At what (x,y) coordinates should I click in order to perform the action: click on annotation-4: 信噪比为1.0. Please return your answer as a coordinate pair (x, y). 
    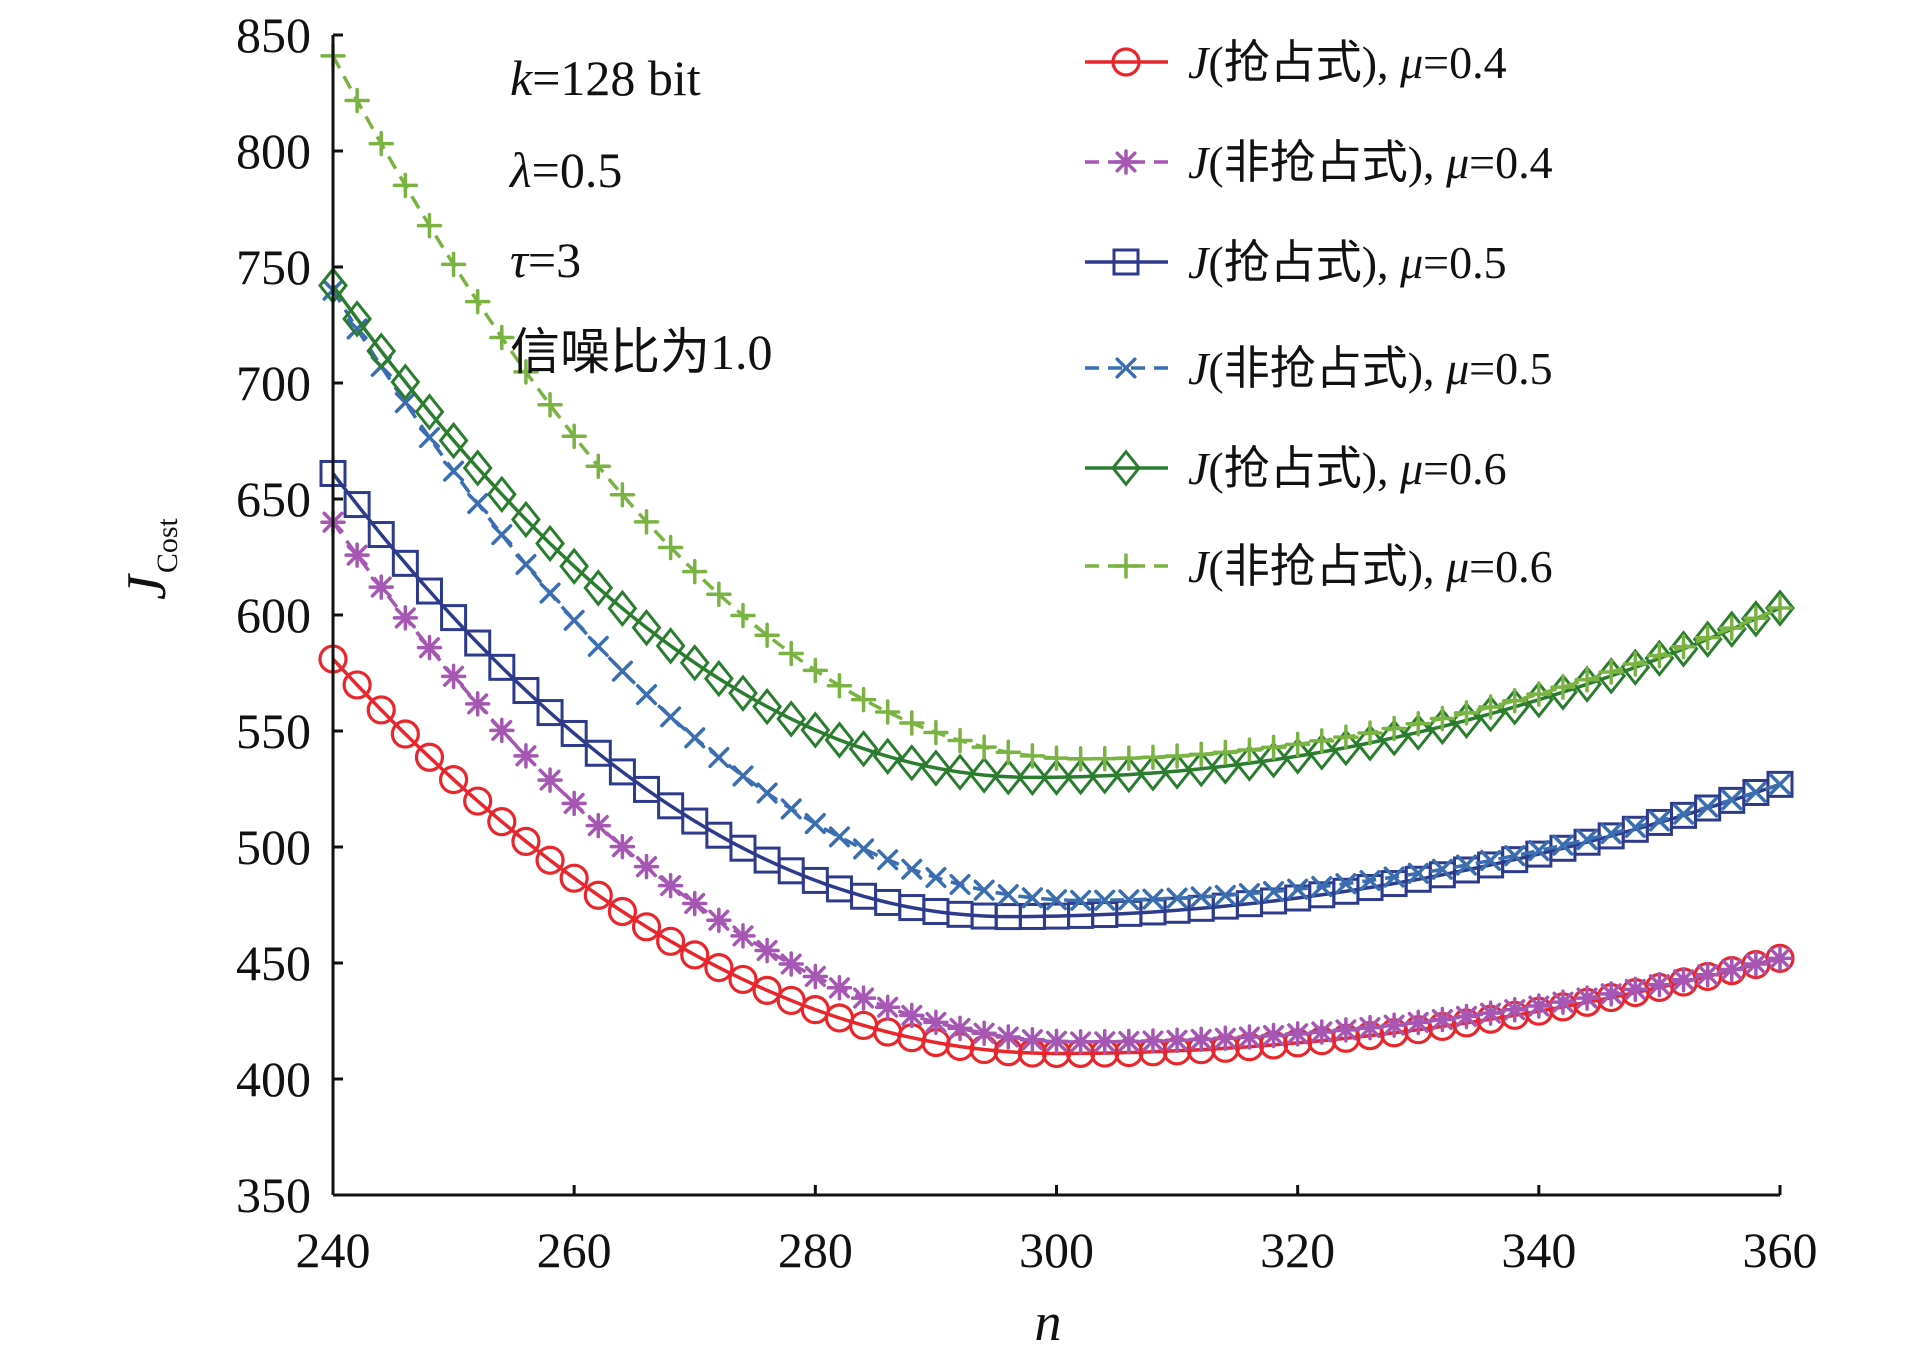
    Looking at the image, I should click on (641, 352).